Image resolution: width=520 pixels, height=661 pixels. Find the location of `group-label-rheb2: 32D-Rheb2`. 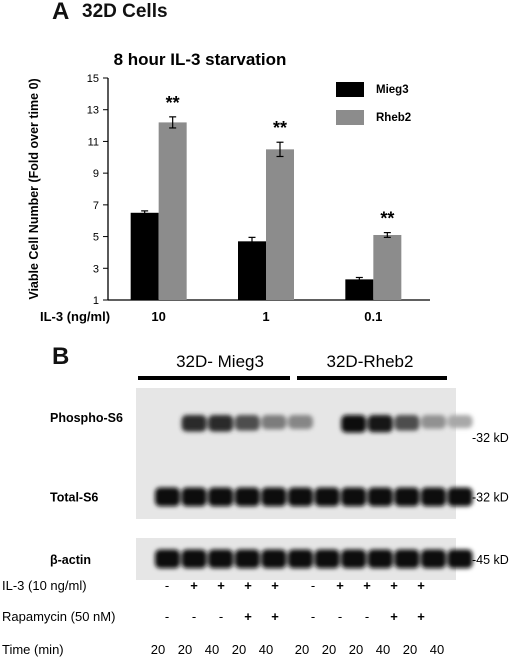

group-label-rheb2: 32D-Rheb2 is located at coordinates (370, 361).